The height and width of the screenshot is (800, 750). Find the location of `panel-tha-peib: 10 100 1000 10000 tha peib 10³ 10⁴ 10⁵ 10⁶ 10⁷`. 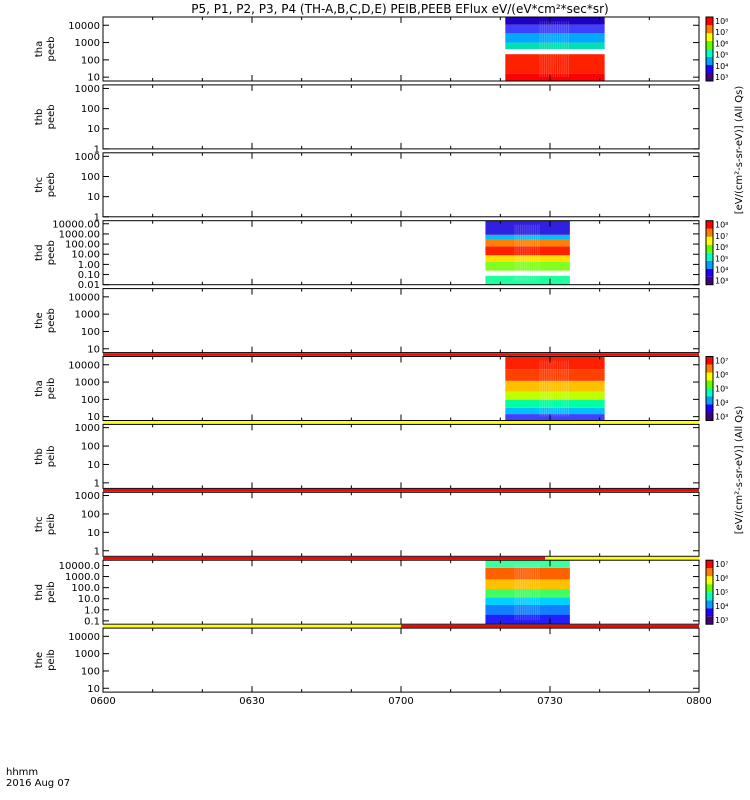

panel-tha-peib: 10 100 1000 10000 tha peib 10³ 10⁴ 10⁵ 10⁶ 10⁷ is located at coordinates (381, 390).